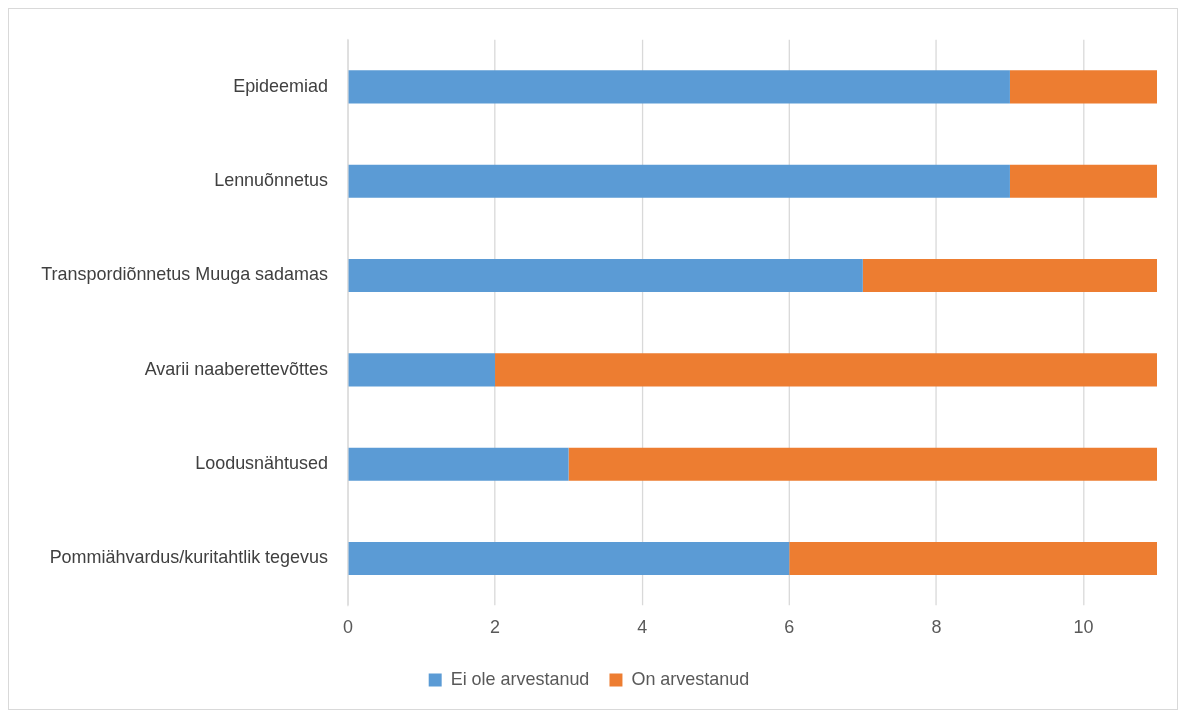 This screenshot has height=720, width=1188. What do you see at coordinates (347, 627) in the screenshot?
I see `x-tick-label: 0` at bounding box center [347, 627].